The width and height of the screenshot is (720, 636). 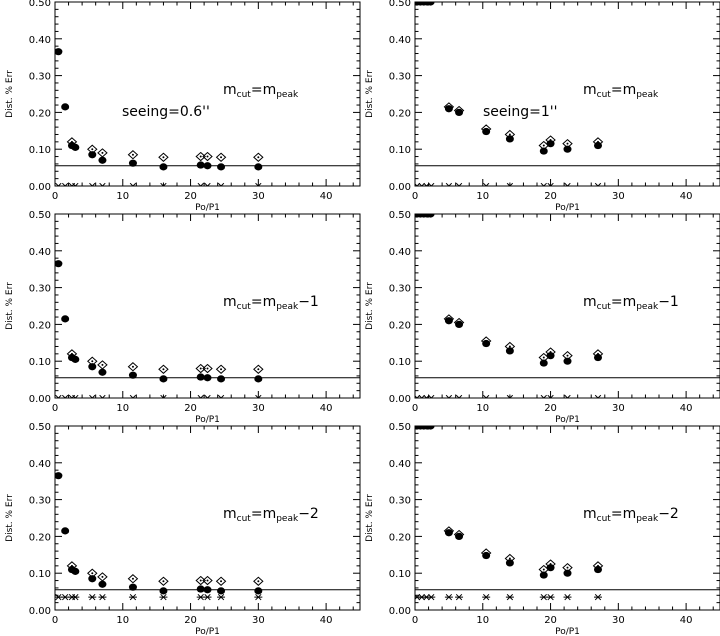 I want to click on plot-frame, so click(x=207, y=518).